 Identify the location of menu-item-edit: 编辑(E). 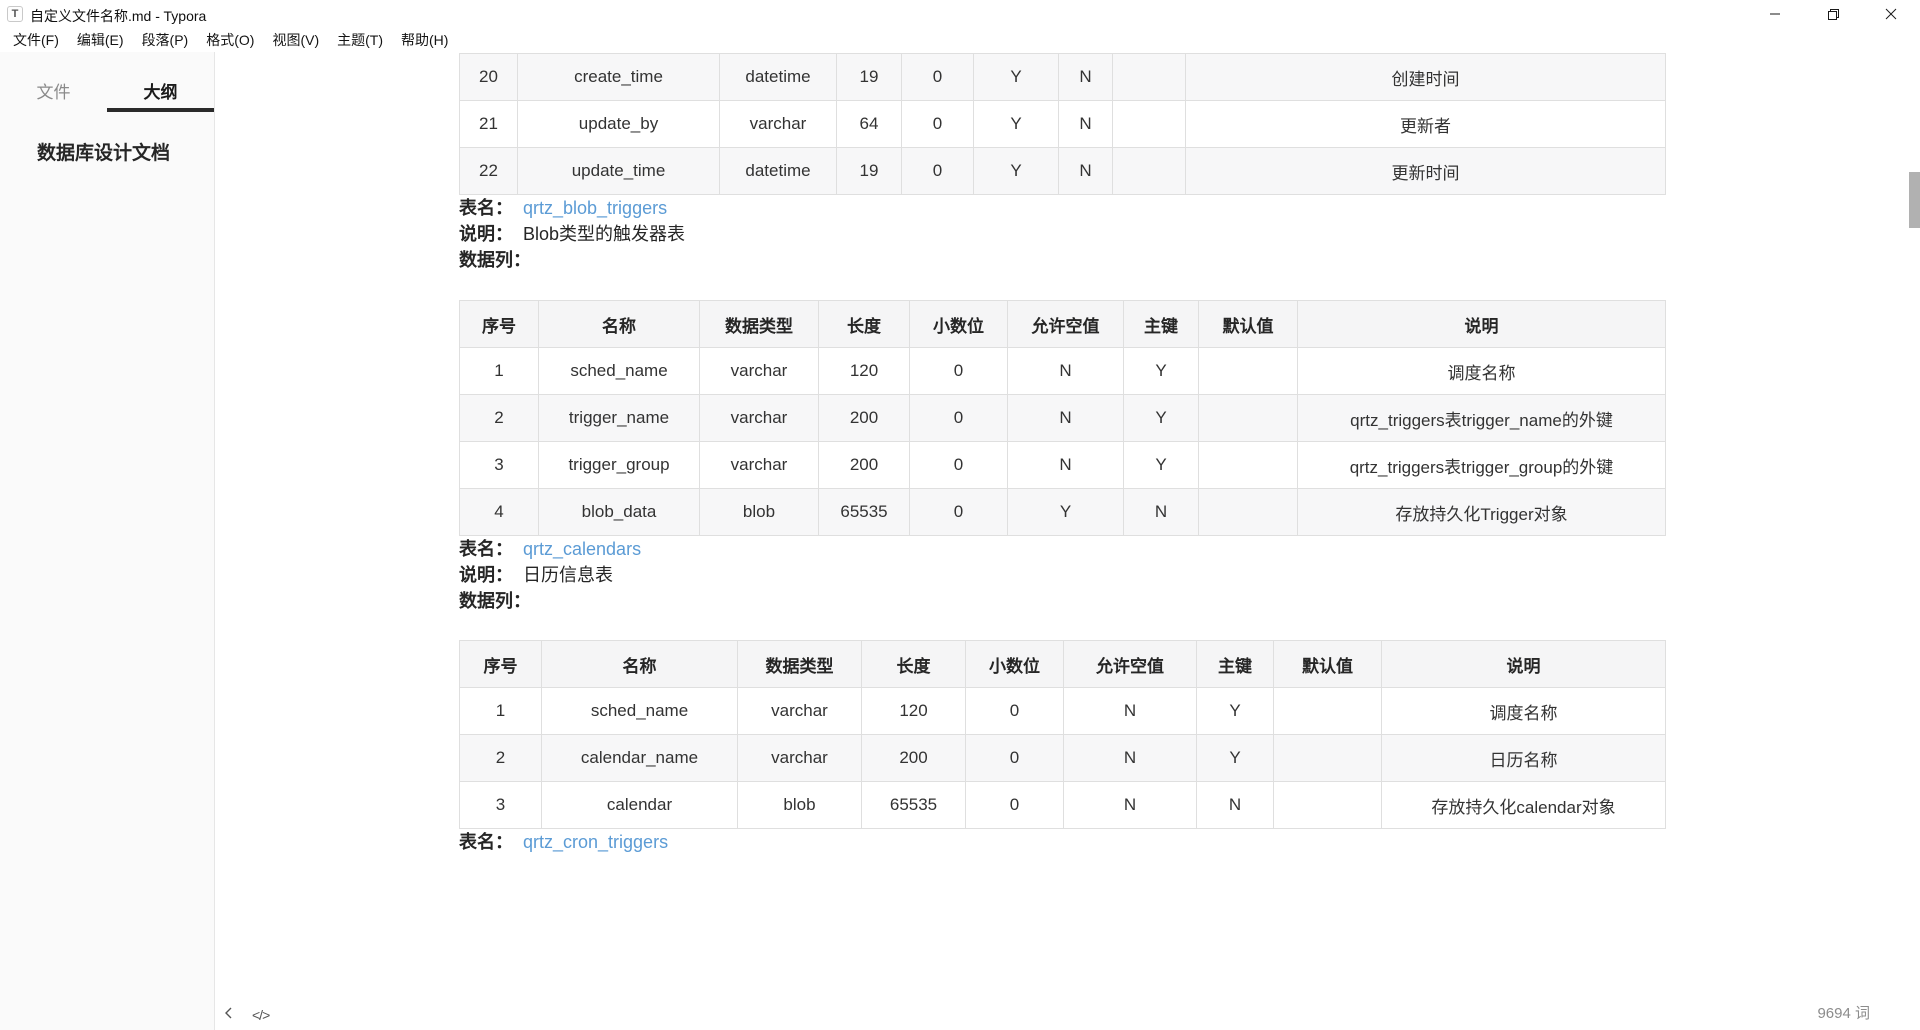
(100, 40).